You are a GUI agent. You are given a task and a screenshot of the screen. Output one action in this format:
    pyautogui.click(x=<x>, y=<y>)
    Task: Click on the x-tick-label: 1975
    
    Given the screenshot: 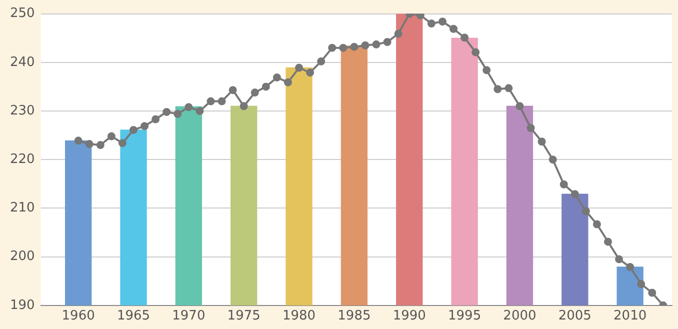 What is the action you would take?
    pyautogui.click(x=243, y=316)
    